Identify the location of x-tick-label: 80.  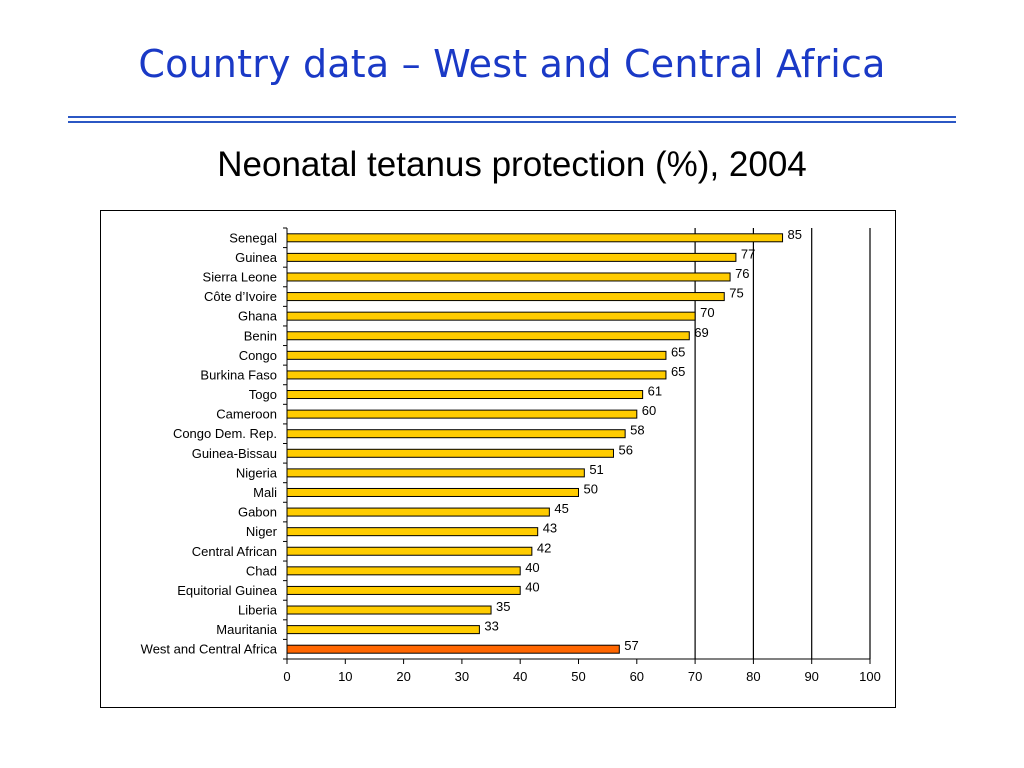
(753, 676).